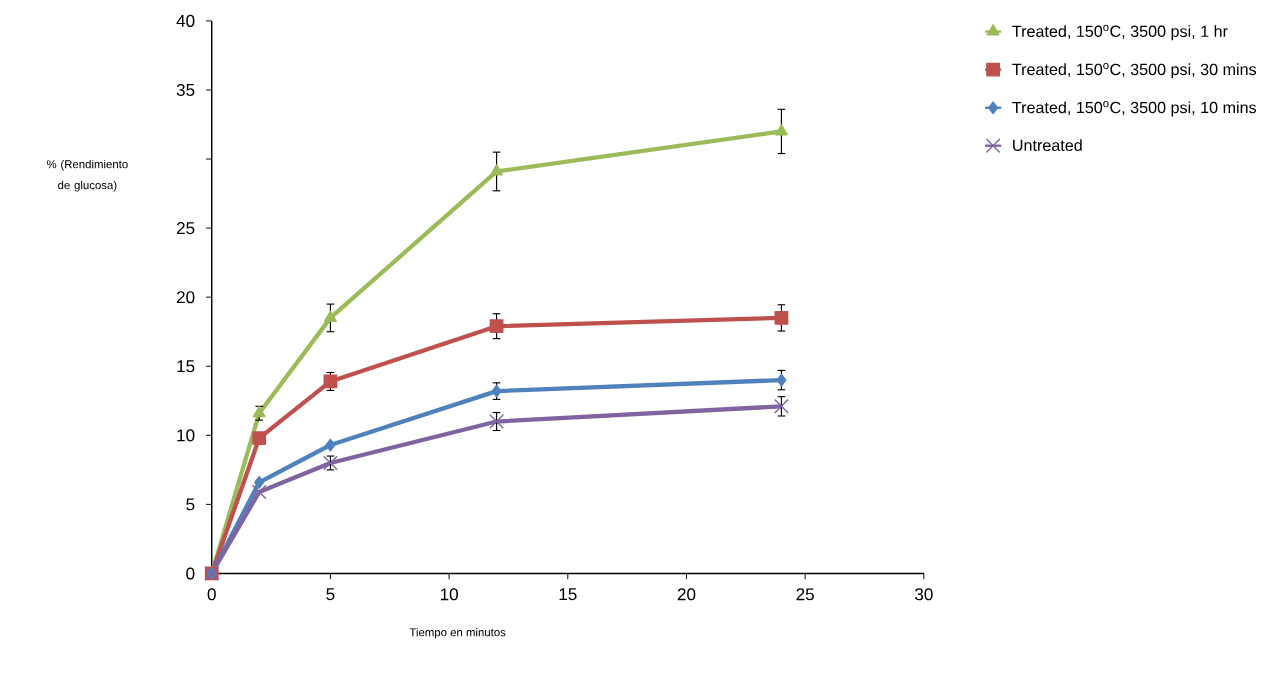 Image resolution: width=1269 pixels, height=690 pixels. What do you see at coordinates (185, 89) in the screenshot?
I see `y-tick-label: 35` at bounding box center [185, 89].